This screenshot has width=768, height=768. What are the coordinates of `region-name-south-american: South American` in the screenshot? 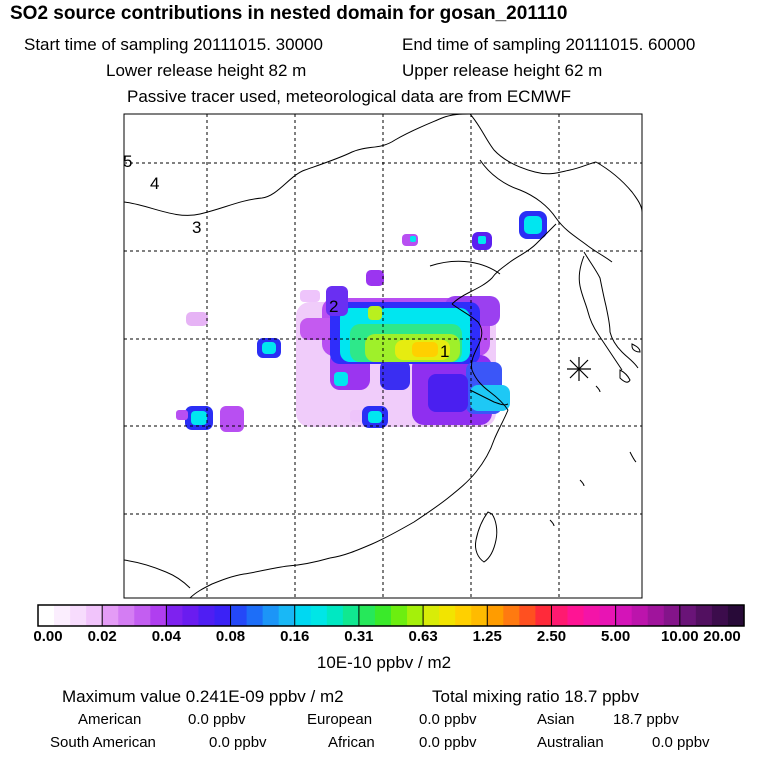 It's located at (103, 742).